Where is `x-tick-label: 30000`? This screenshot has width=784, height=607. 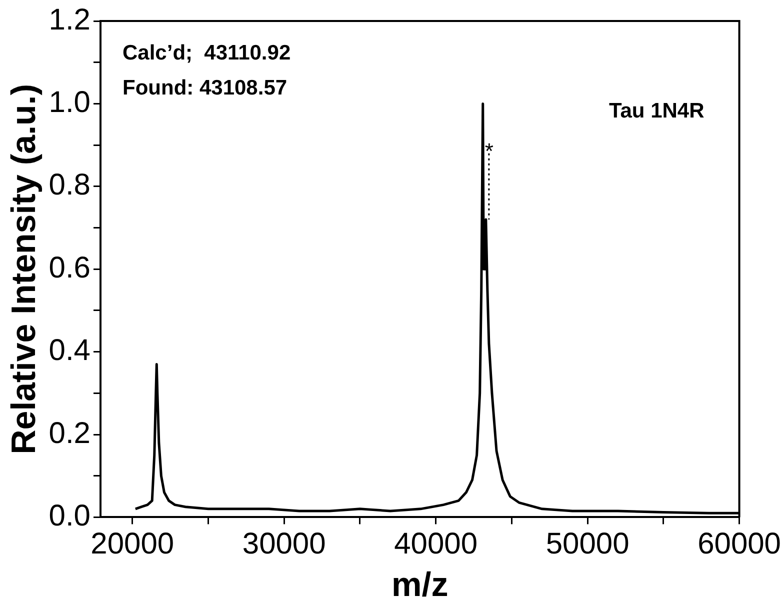 x-tick-label: 30000 is located at coordinates (284, 543).